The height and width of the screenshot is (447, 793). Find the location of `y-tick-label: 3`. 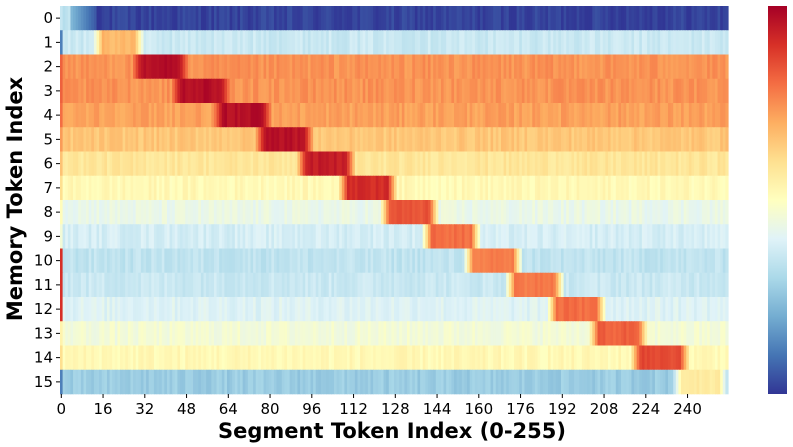

y-tick-label: 3 is located at coordinates (48, 91).